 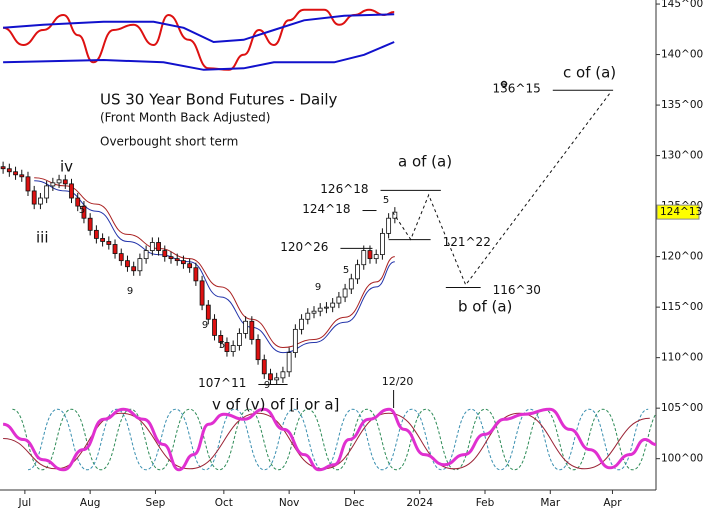 I want to click on level-label: 116^30, so click(x=517, y=290).